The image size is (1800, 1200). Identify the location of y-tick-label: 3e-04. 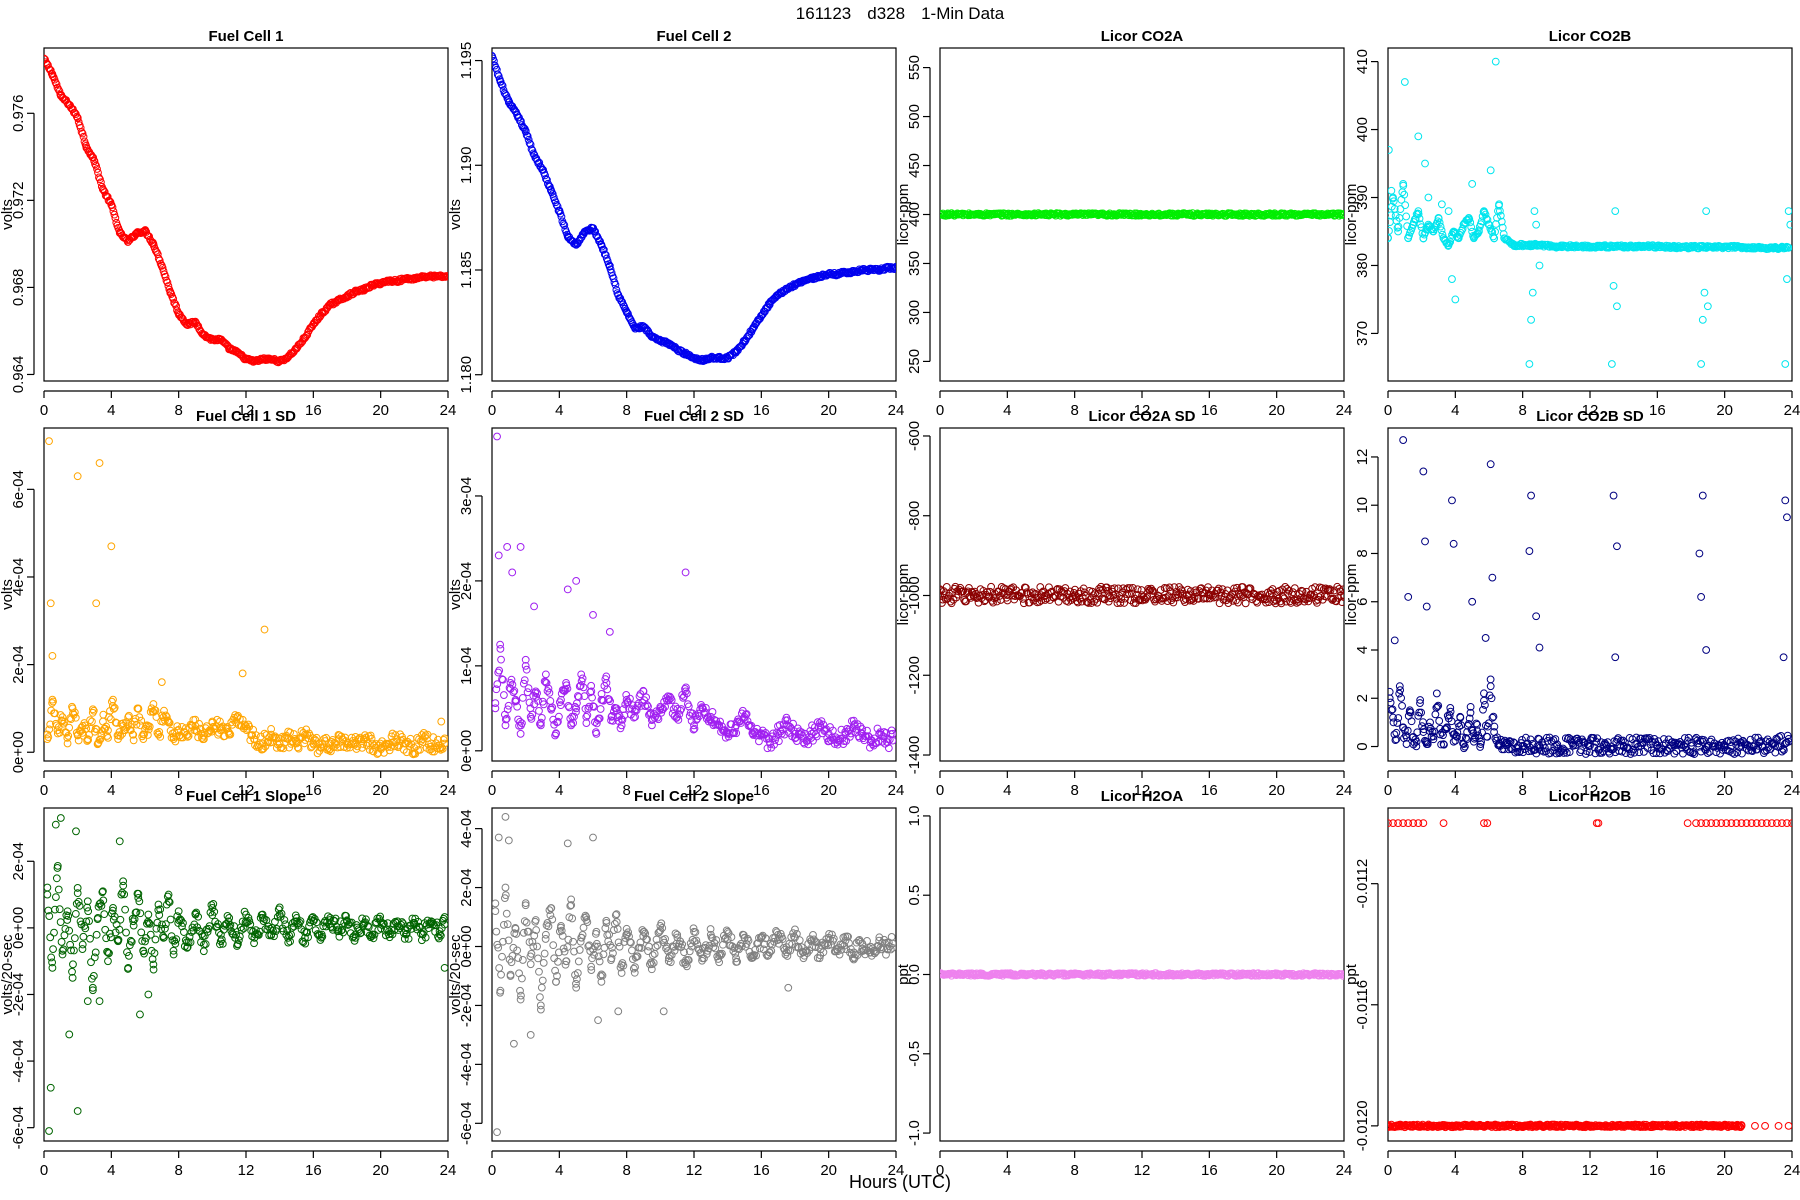
(466, 496).